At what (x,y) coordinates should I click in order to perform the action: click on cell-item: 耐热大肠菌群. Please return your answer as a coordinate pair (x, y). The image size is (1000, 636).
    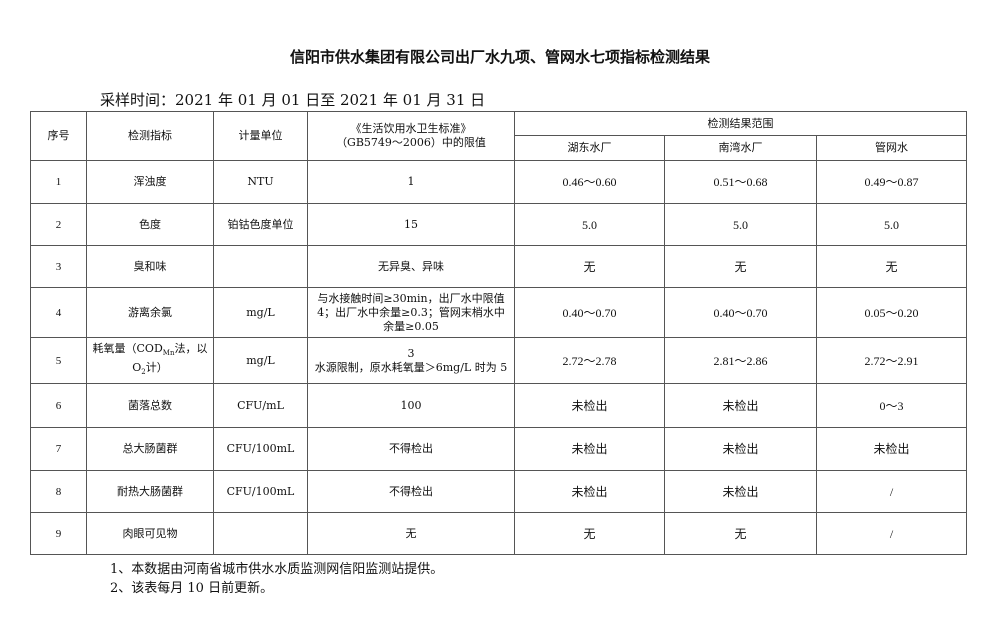
    Looking at the image, I should click on (150, 491).